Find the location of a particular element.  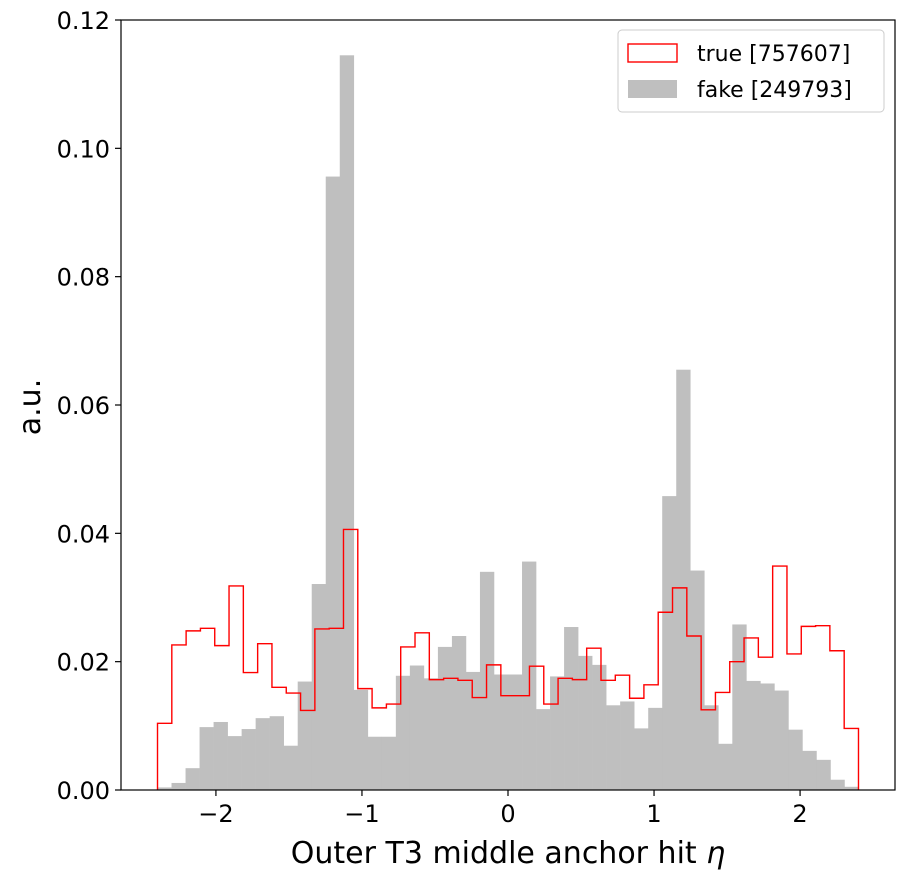

y-tick-label: 0.10 is located at coordinates (83, 149).